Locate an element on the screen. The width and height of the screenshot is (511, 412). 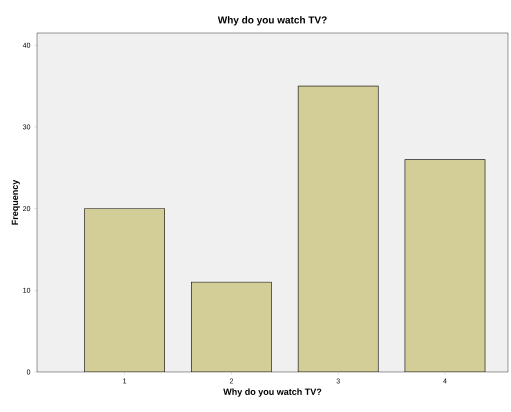
x-axis-title: Why do you watch TV? is located at coordinates (272, 392).